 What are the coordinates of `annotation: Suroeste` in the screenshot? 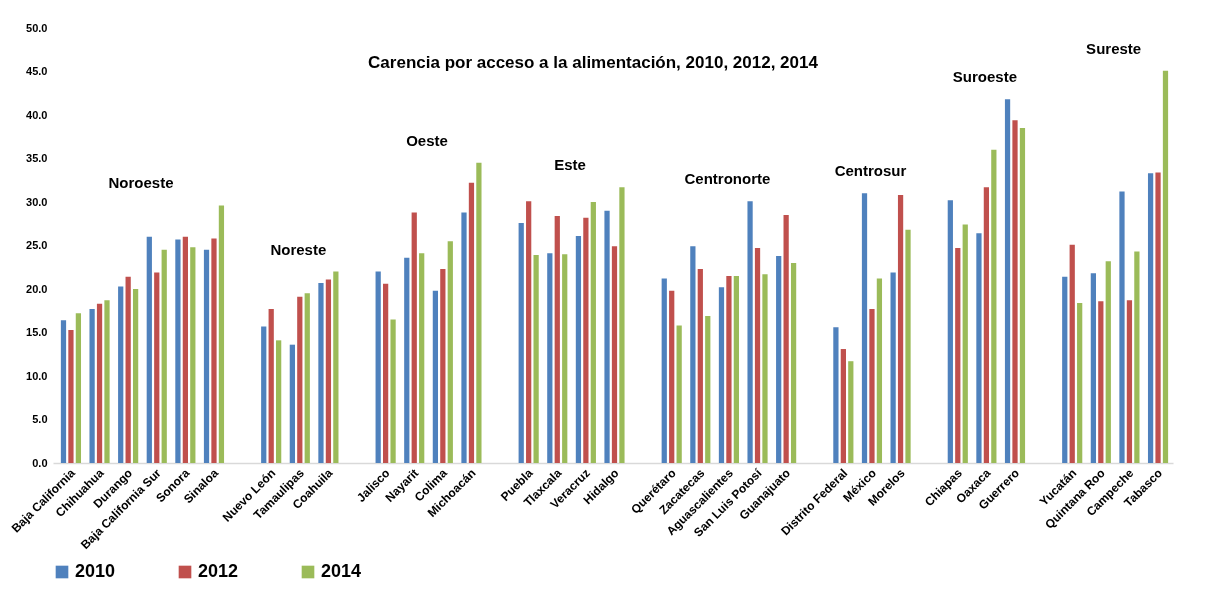 It's located at (984, 77).